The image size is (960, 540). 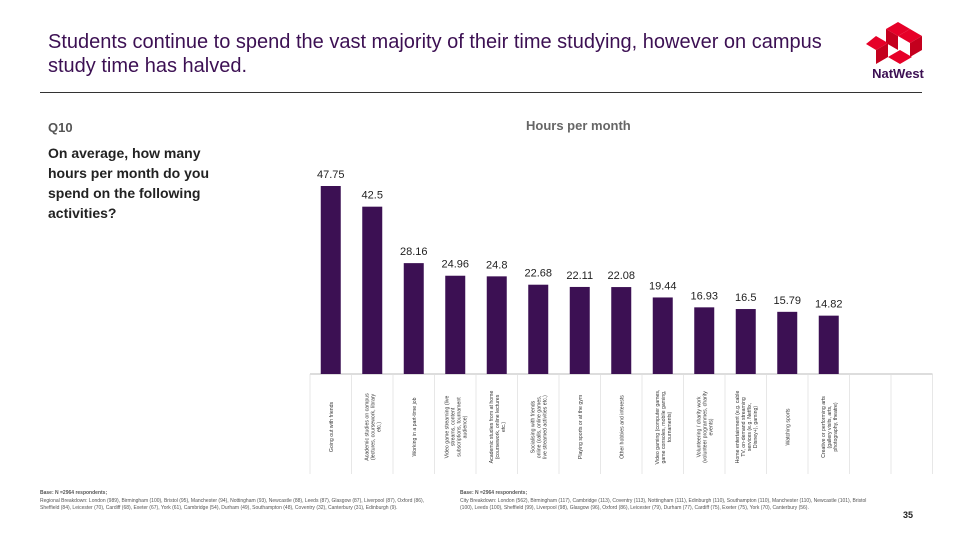 What do you see at coordinates (459, 427) in the screenshot?
I see `x-tick-label-line: subscriptions, tournament` at bounding box center [459, 427].